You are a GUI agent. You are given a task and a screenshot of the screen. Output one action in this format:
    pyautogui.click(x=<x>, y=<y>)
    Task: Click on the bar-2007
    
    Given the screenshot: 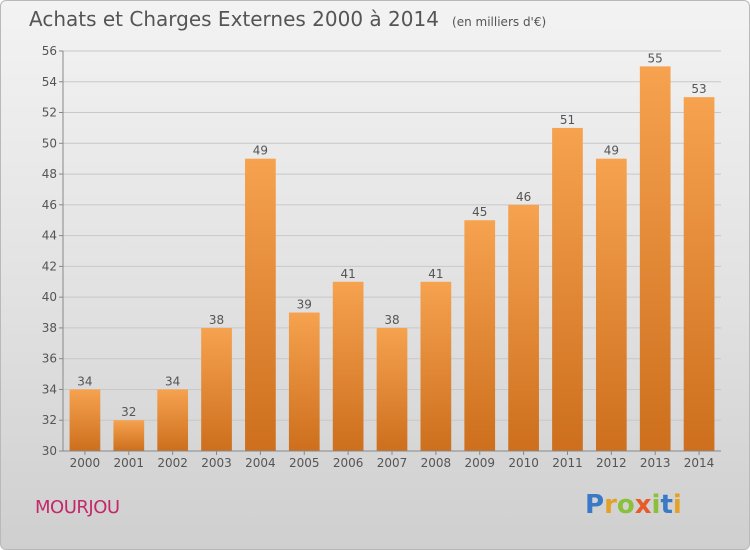 What is the action you would take?
    pyautogui.click(x=392, y=389)
    